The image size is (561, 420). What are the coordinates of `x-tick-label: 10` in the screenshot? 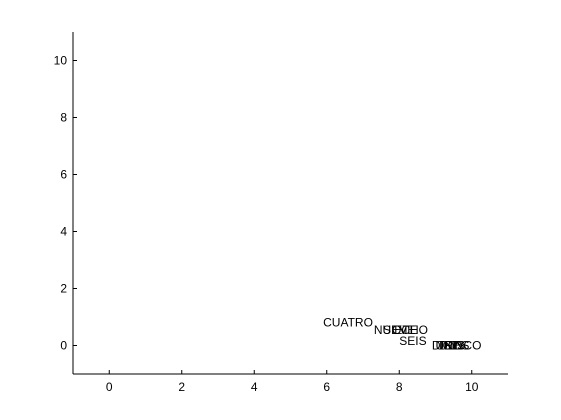 It's located at (472, 387).